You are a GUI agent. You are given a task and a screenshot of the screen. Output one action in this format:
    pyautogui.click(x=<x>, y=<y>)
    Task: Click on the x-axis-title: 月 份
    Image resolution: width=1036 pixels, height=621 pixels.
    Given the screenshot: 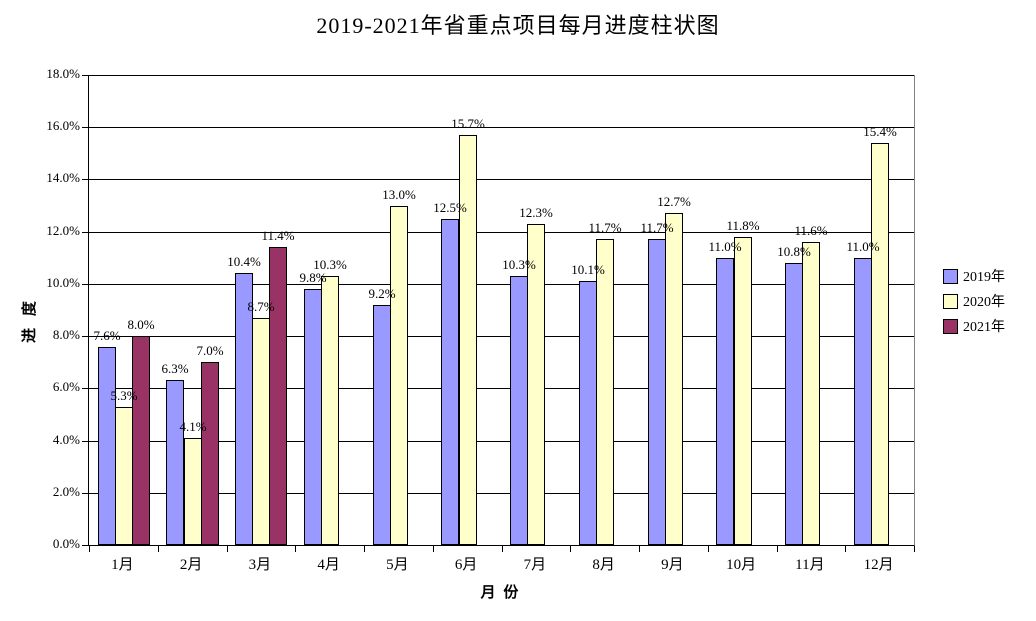 What is the action you would take?
    pyautogui.click(x=500, y=593)
    